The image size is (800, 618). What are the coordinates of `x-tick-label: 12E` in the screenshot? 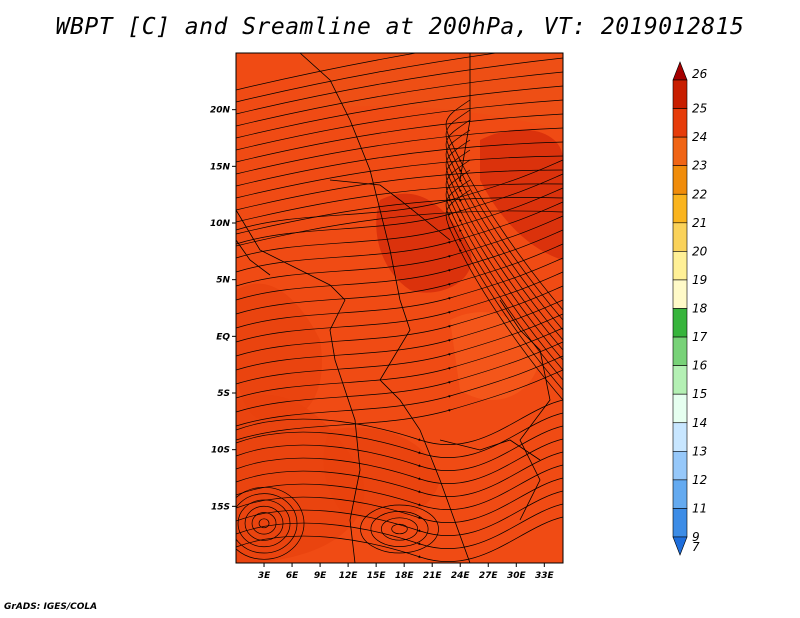 It's located at (349, 576).